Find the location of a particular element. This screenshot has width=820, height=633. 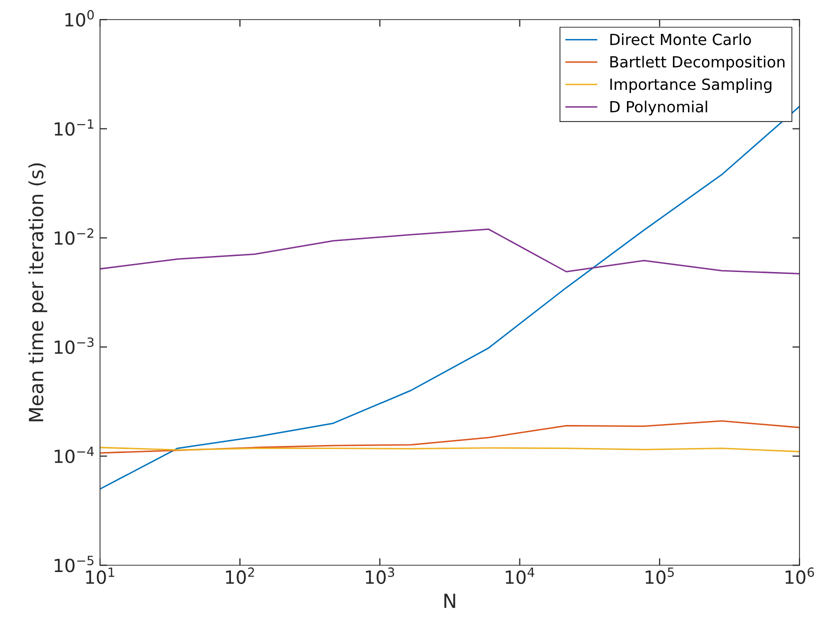

legend-label: Direct Monte Carlo is located at coordinates (680, 39).